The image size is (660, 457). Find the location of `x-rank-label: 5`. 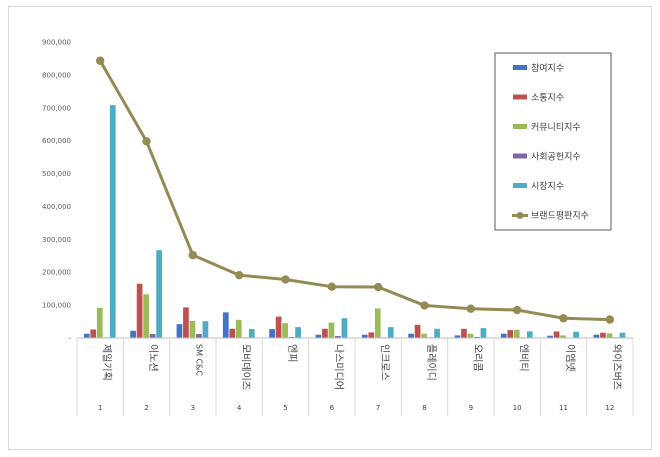

x-rank-label: 5 is located at coordinates (285, 408).